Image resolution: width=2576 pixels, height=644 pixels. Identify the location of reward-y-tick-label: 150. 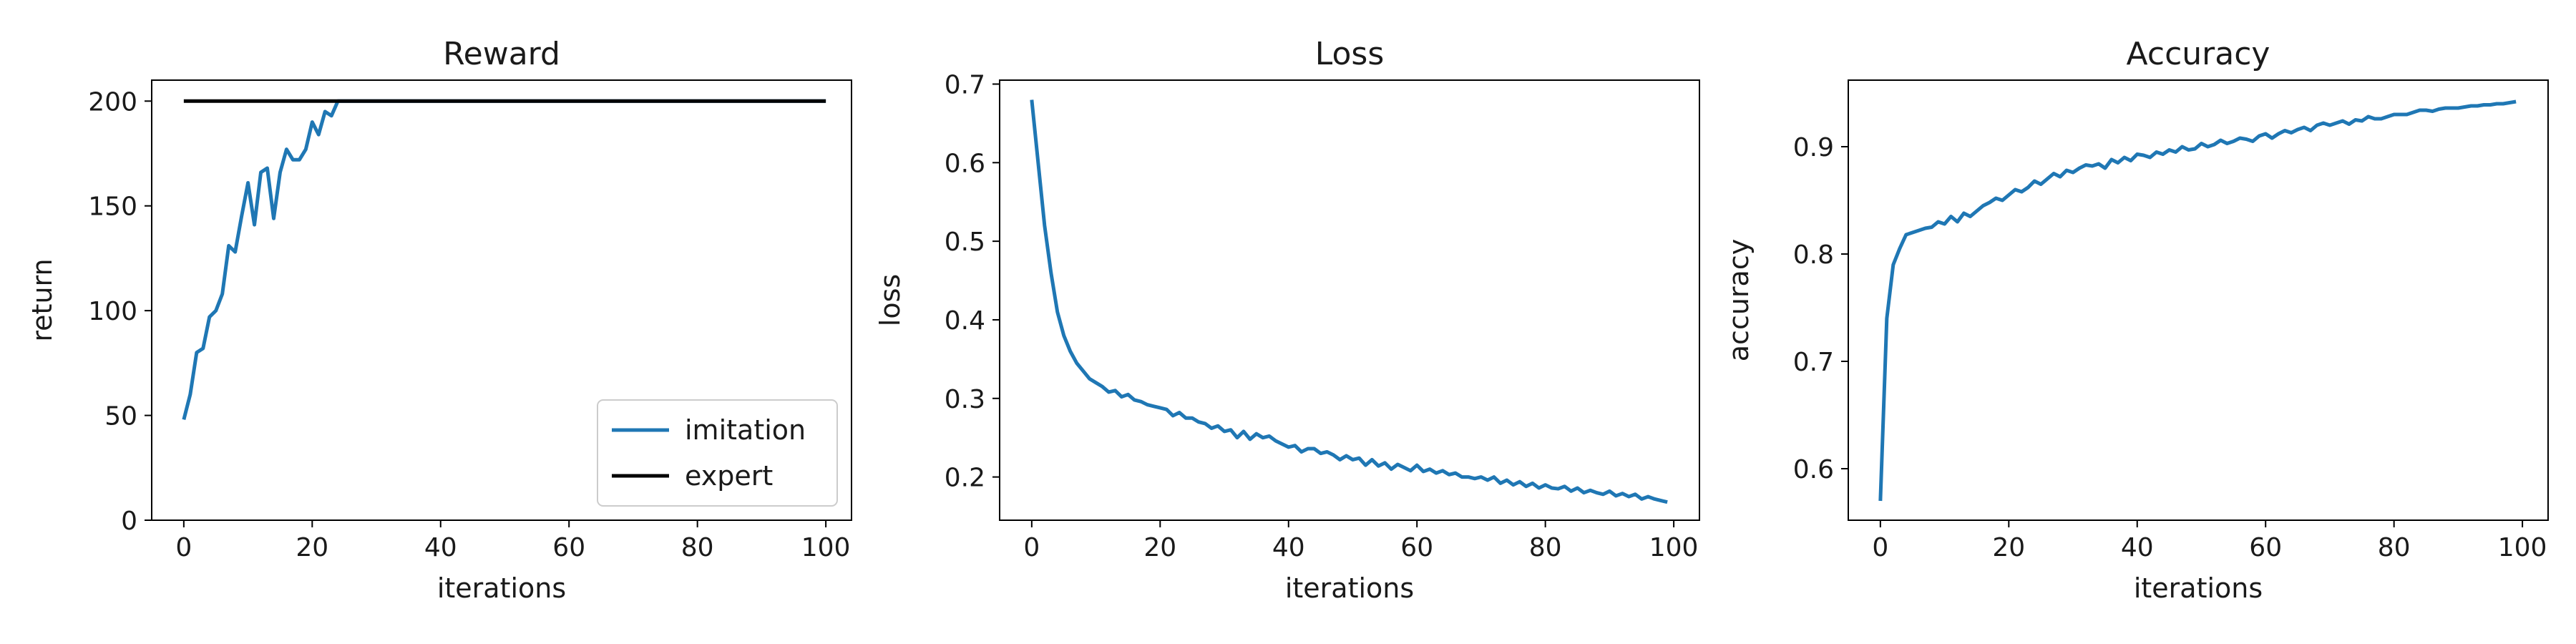
(112, 207).